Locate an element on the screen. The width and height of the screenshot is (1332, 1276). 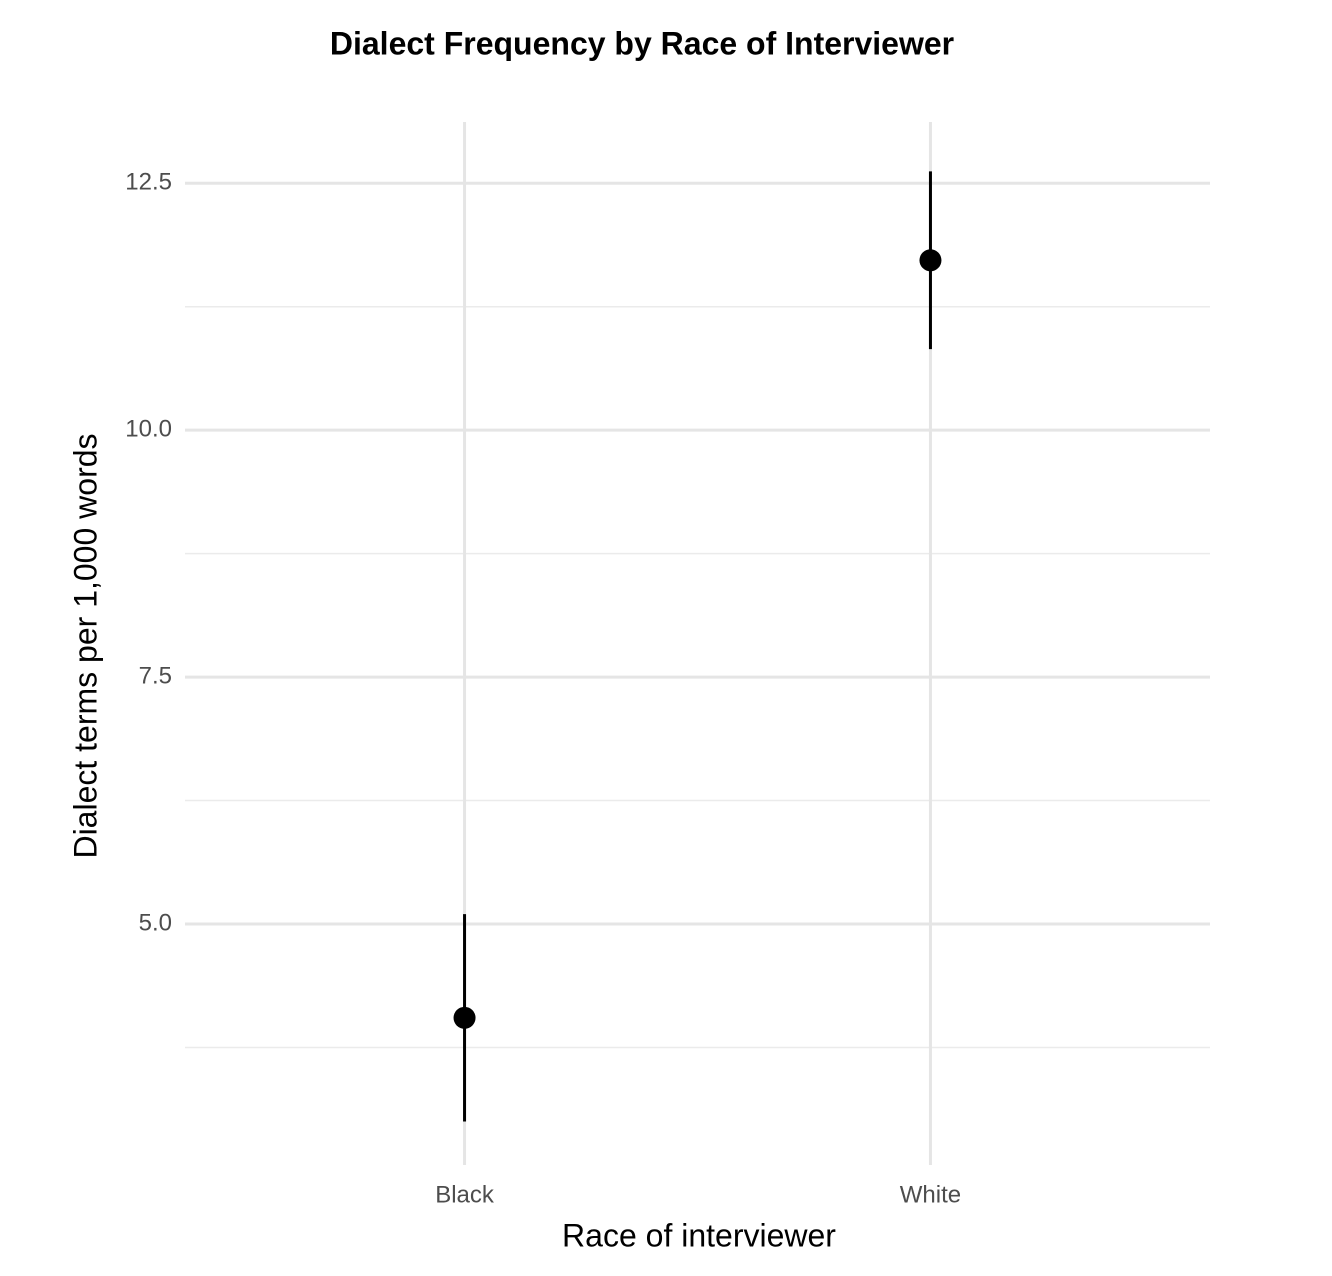
y-axis-title: Dialect terms per 1,000 words is located at coordinates (85, 645).